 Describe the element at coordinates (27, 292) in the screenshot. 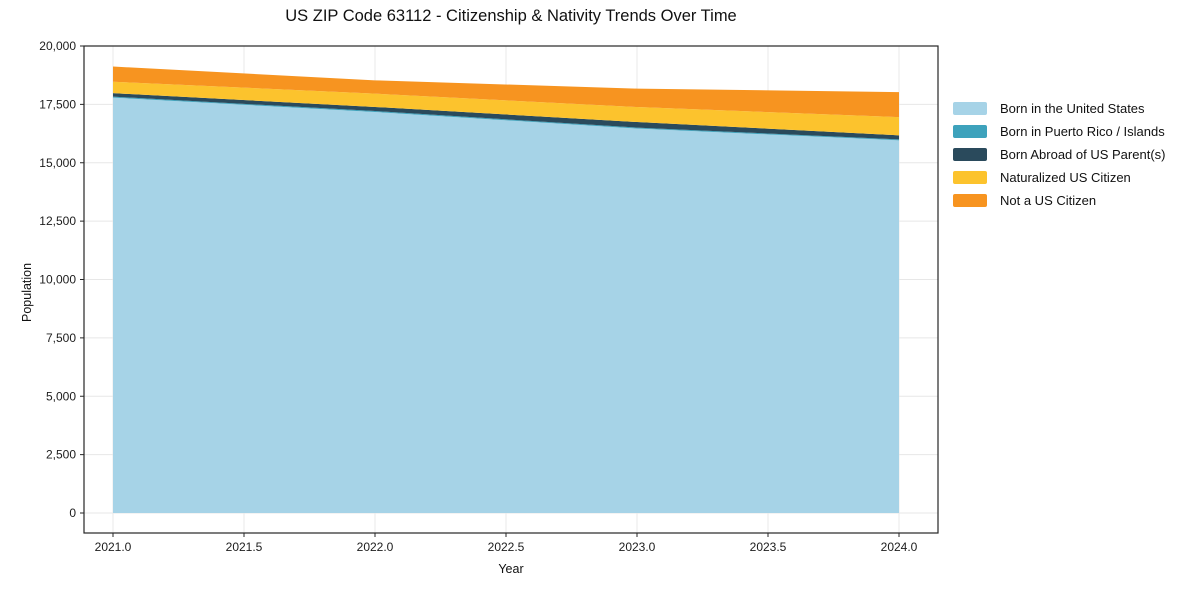

I see `y-axis-label: Population` at that location.